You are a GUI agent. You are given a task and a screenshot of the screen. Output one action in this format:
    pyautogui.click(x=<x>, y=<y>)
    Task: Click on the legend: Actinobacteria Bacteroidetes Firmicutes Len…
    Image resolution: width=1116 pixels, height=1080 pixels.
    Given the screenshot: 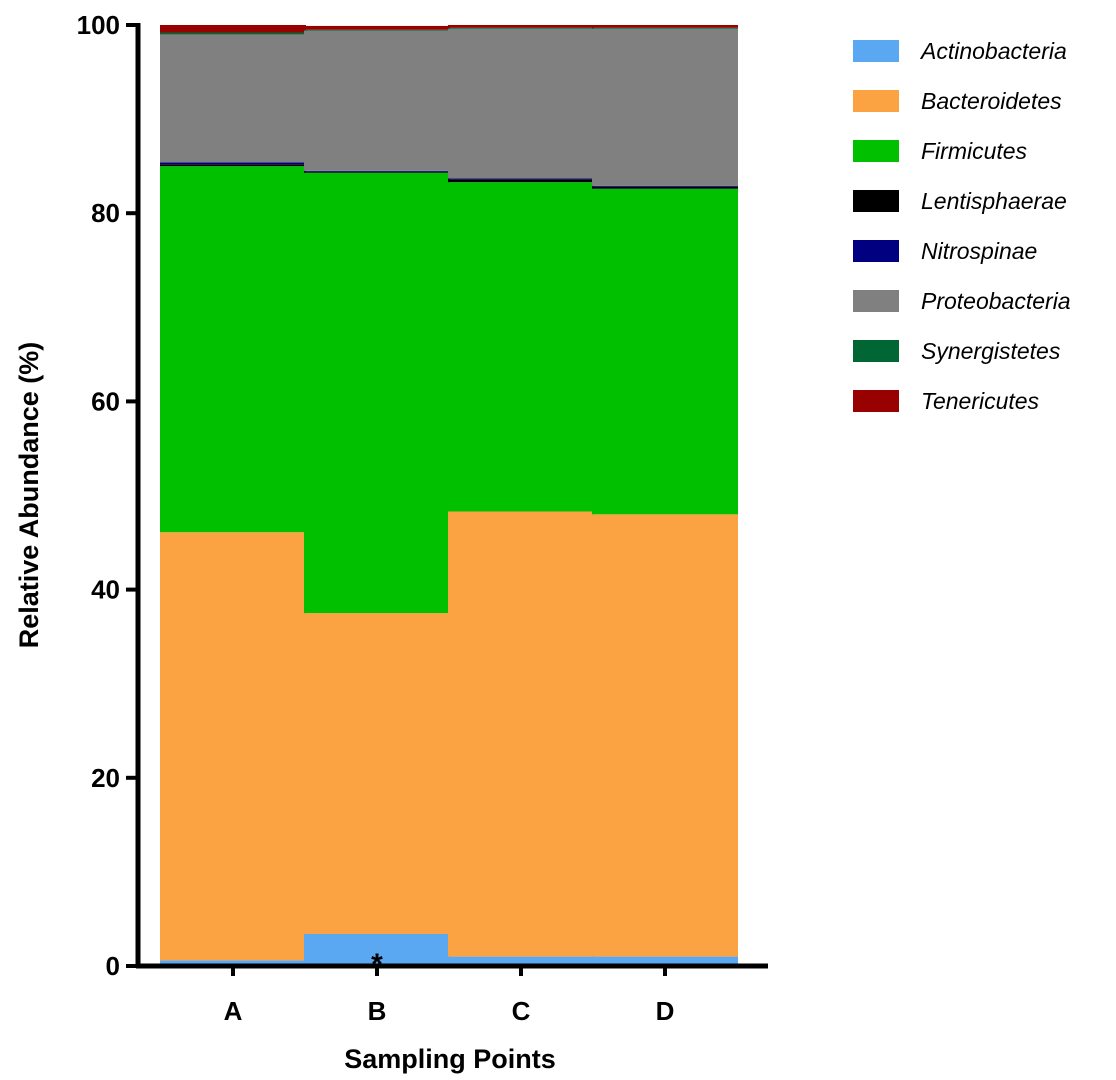 What is the action you would take?
    pyautogui.click(x=962, y=226)
    